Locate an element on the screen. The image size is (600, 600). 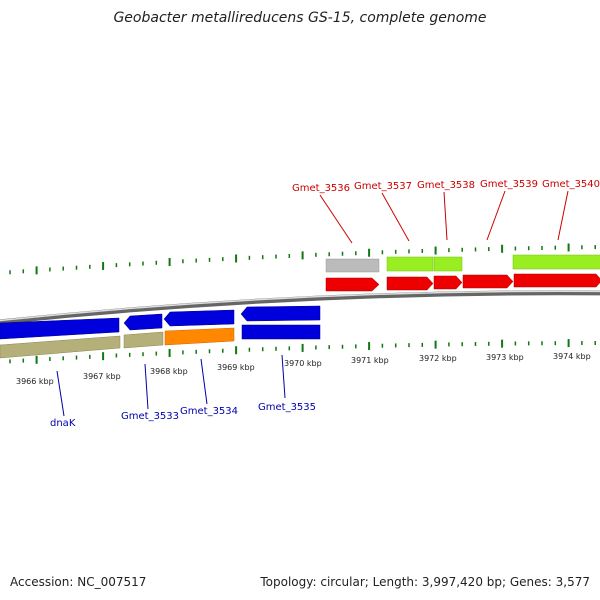
forward-feature-row is located at coordinates (462, 263).